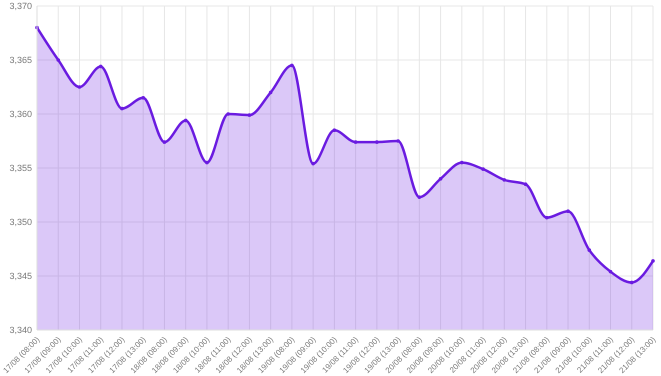  Describe the element at coordinates (20, 330) in the screenshot. I see `y-tick-label: 3,340` at that location.